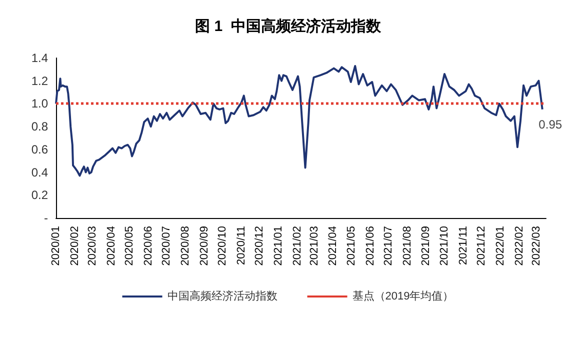 This screenshot has height=343, width=576. Describe the element at coordinates (39, 172) in the screenshot. I see `y-tick-label: 0.4` at that location.